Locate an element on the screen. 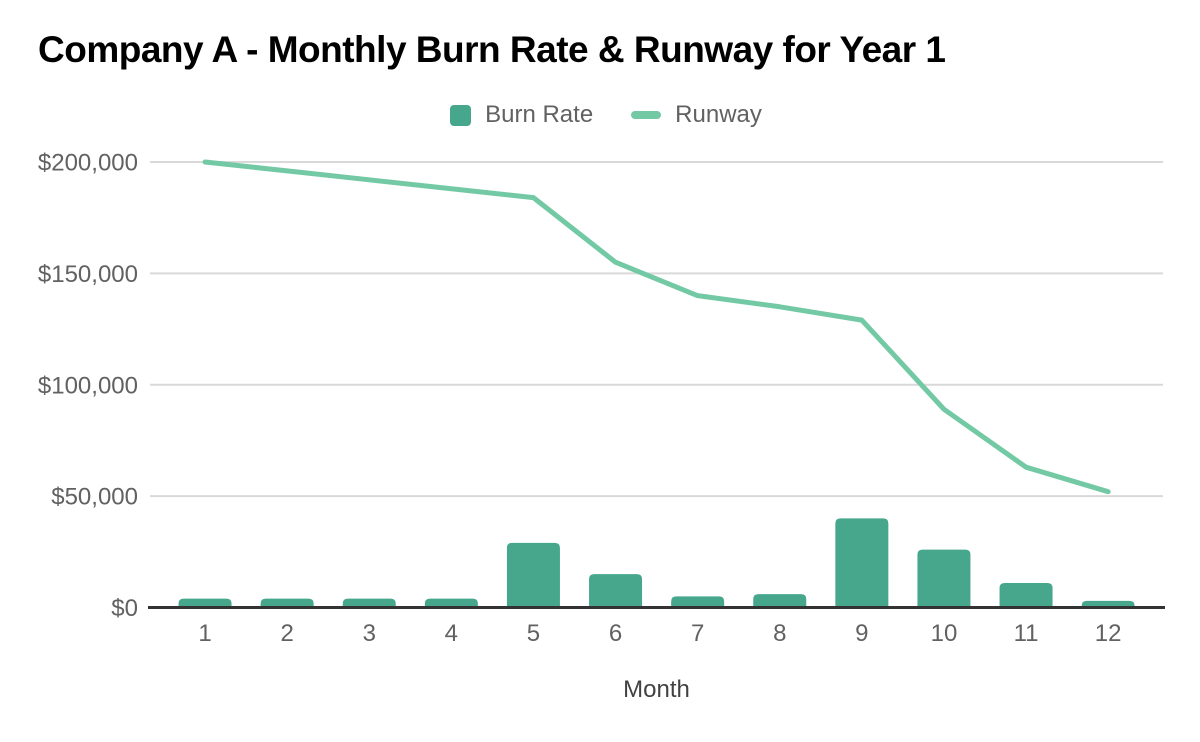  legend-item-burn-rate: Burn Rate is located at coordinates (521, 115).